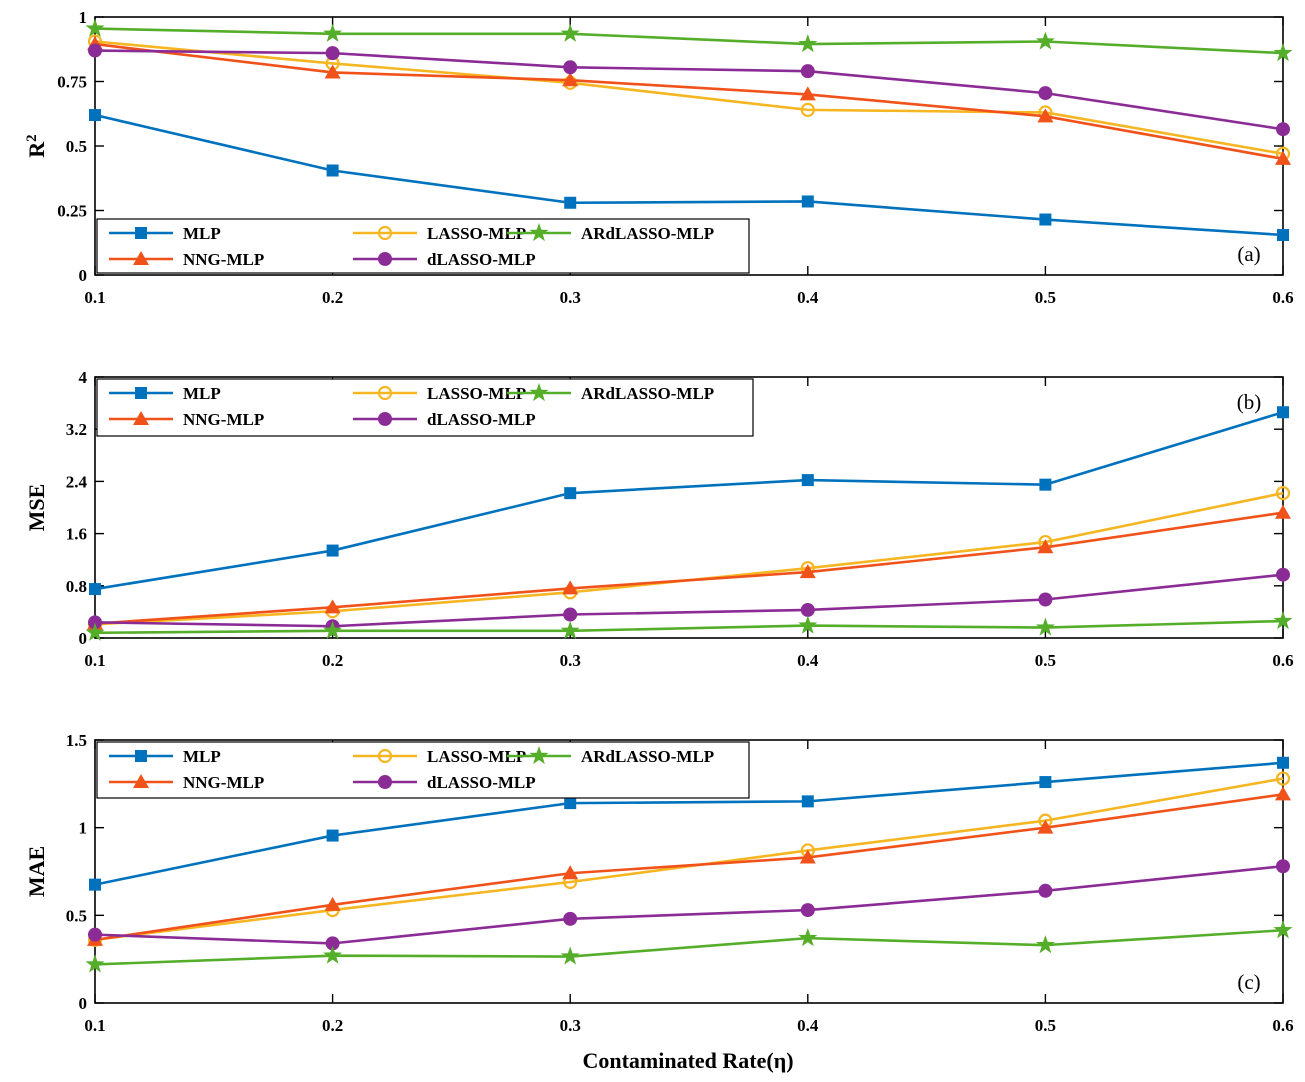  What do you see at coordinates (202, 393) in the screenshot?
I see `legend-label: MLP` at bounding box center [202, 393].